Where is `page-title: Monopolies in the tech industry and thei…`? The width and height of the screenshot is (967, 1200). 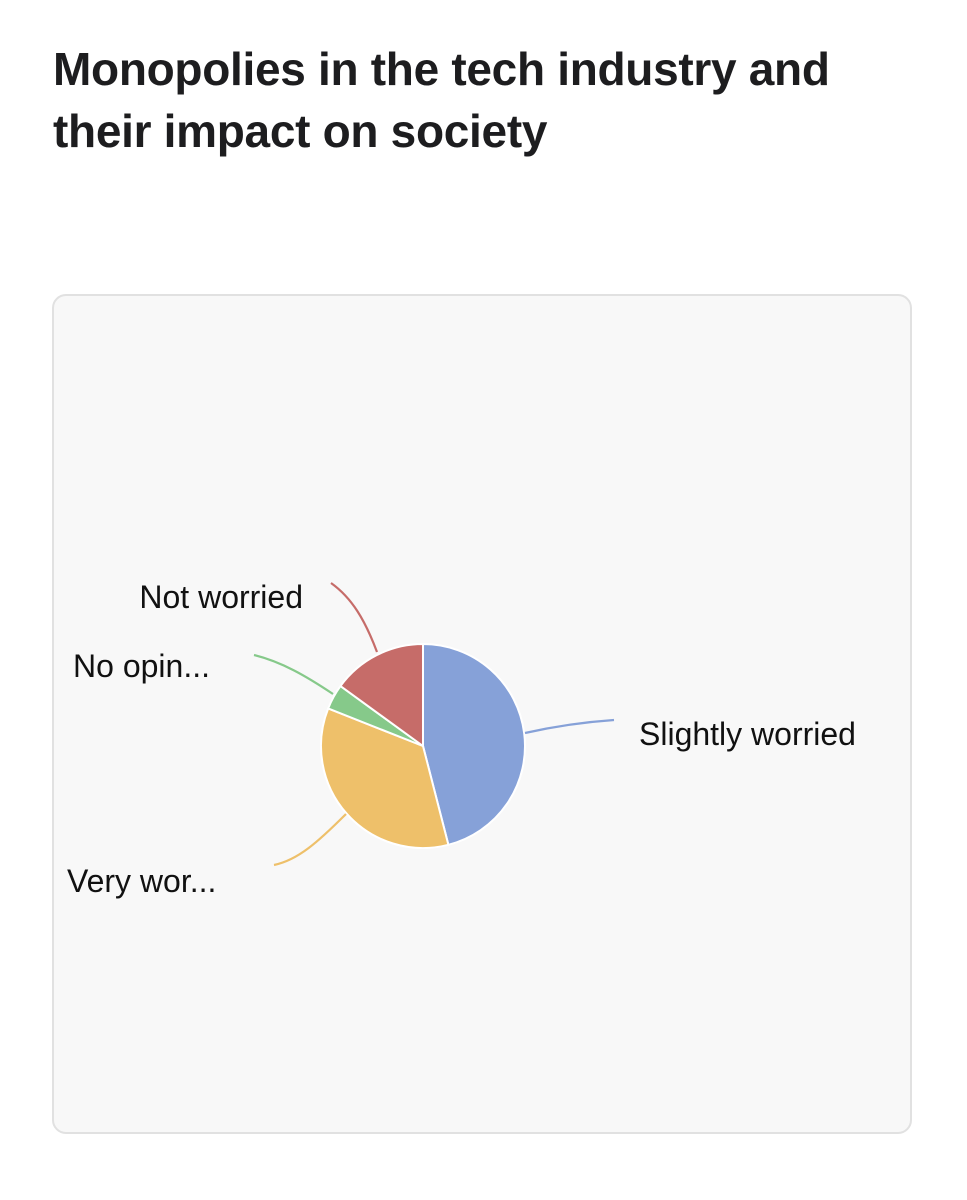
page-title: Monopolies in the tech industry and thei… is located at coordinates (441, 100).